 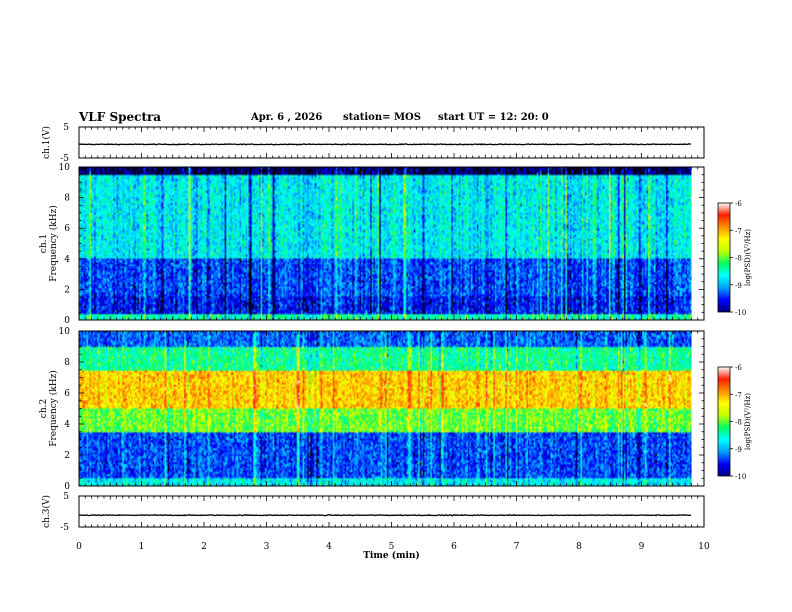 What do you see at coordinates (287, 117) in the screenshot?
I see `date-label: Apr. 6 , 2026` at bounding box center [287, 117].